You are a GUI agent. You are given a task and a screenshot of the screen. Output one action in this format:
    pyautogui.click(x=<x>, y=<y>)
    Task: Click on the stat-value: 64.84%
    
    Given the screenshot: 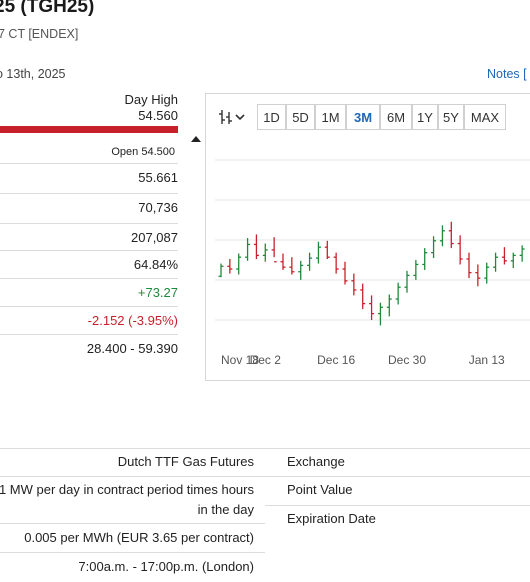 What is the action you would take?
    pyautogui.click(x=155, y=264)
    